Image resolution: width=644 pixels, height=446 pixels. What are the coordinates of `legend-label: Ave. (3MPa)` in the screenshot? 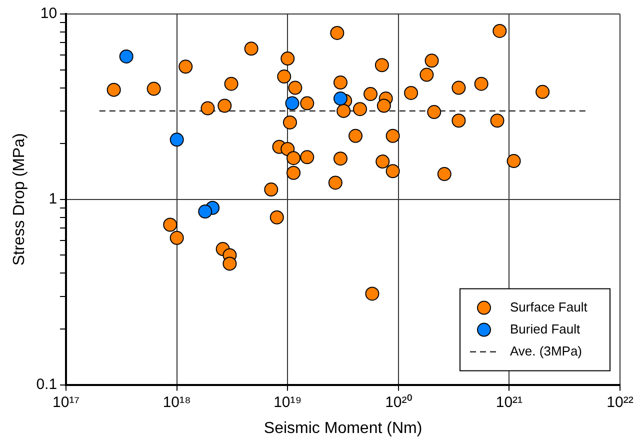 It's located at (546, 350).